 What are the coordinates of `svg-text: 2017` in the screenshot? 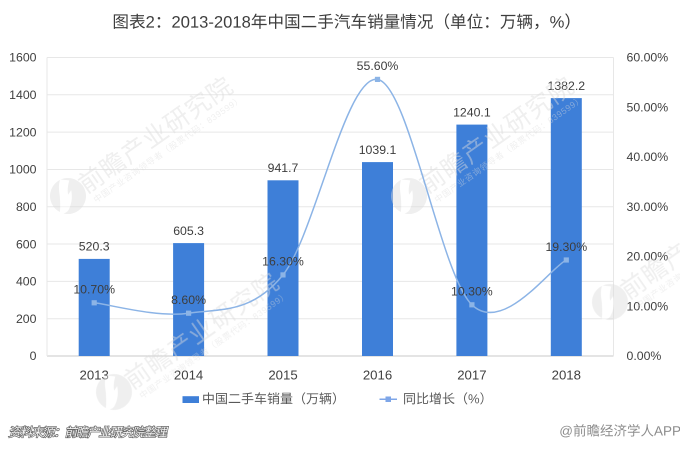 It's located at (471, 375).